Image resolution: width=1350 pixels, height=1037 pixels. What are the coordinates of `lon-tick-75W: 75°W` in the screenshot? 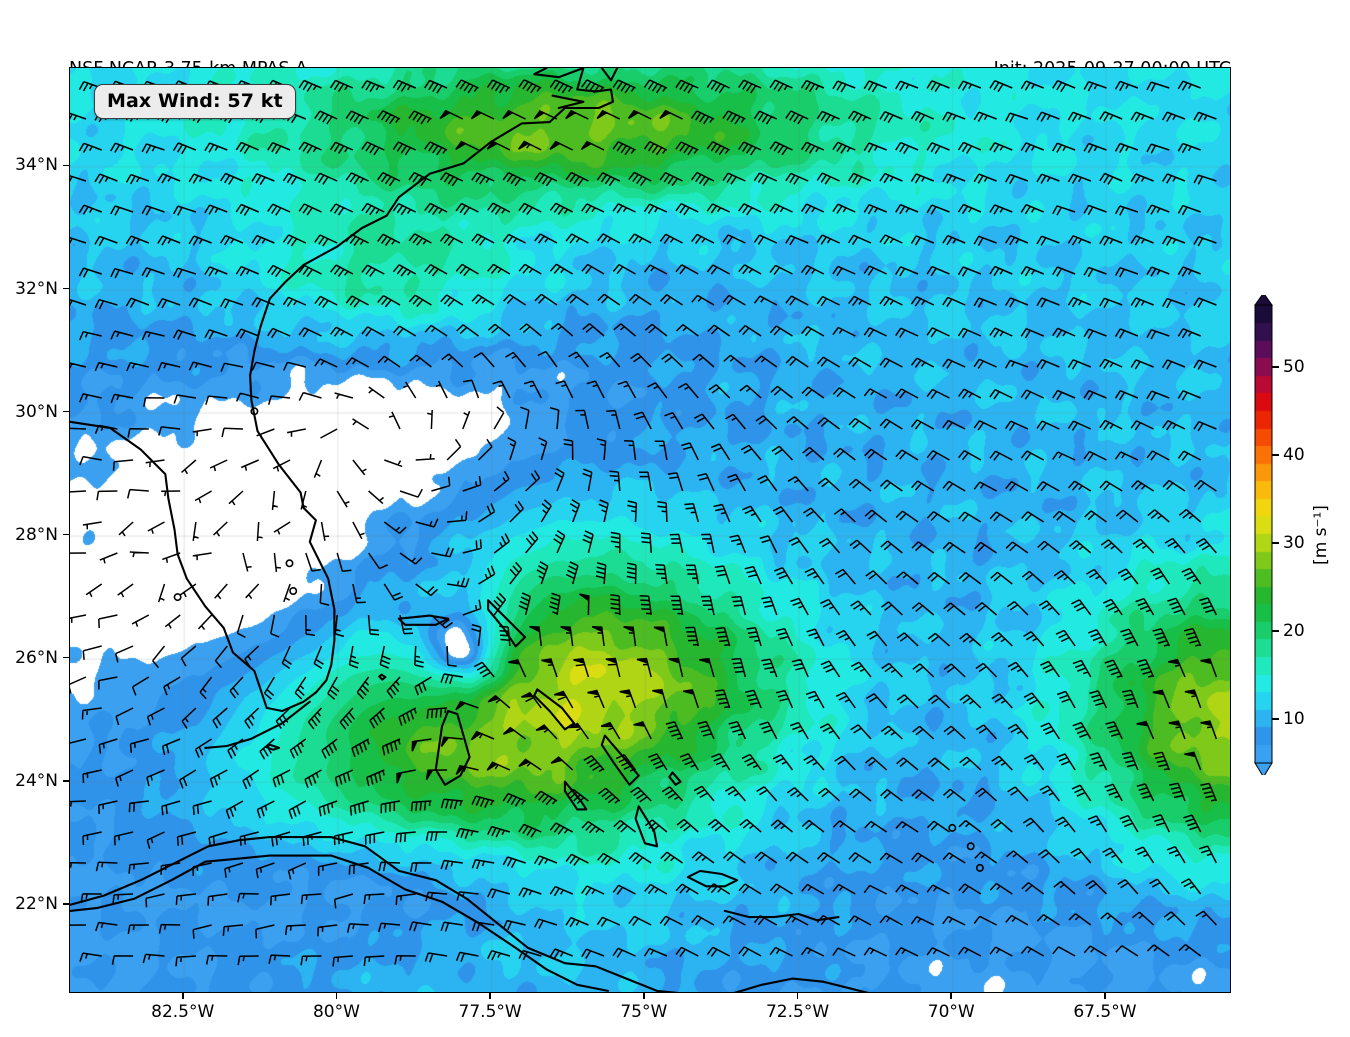 It's located at (644, 1012).